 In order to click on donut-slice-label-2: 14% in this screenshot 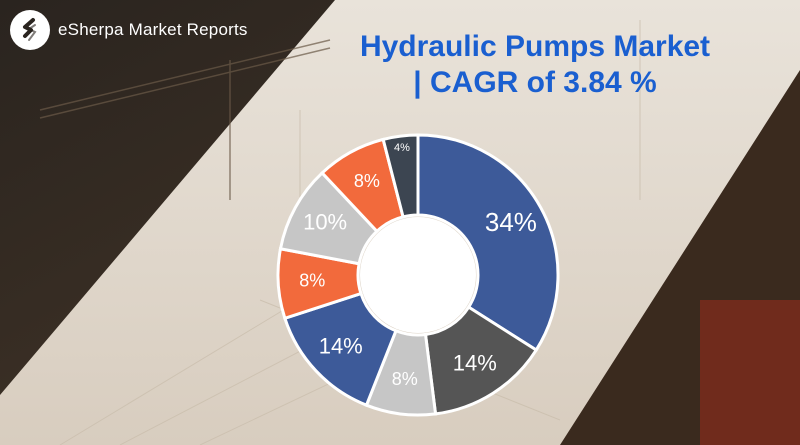, I will do `click(475, 362)`.